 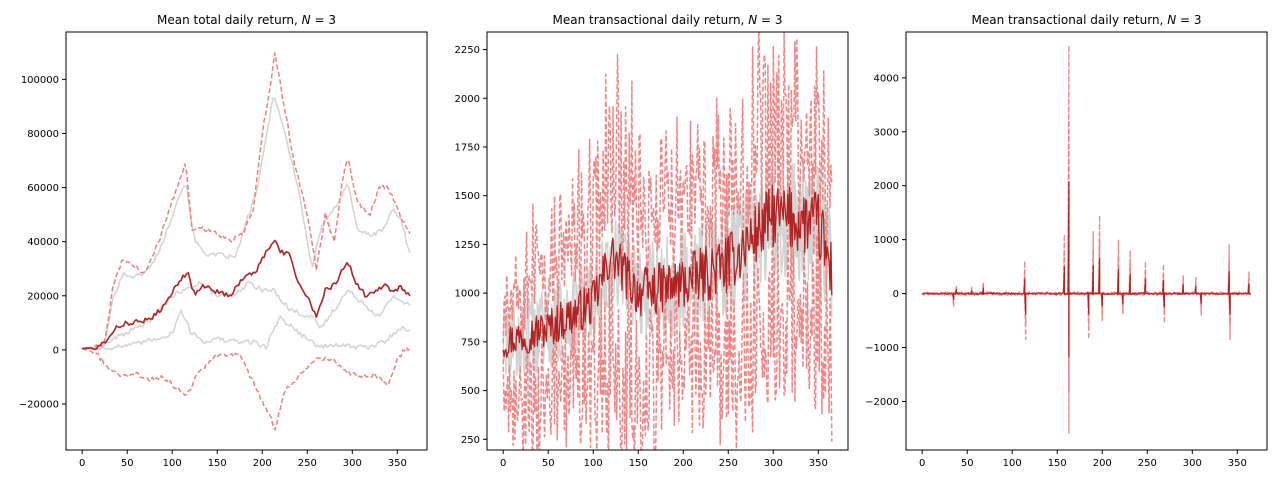 What do you see at coordinates (246, 20) in the screenshot?
I see `chart-title: Mean total daily return, N = 3` at bounding box center [246, 20].